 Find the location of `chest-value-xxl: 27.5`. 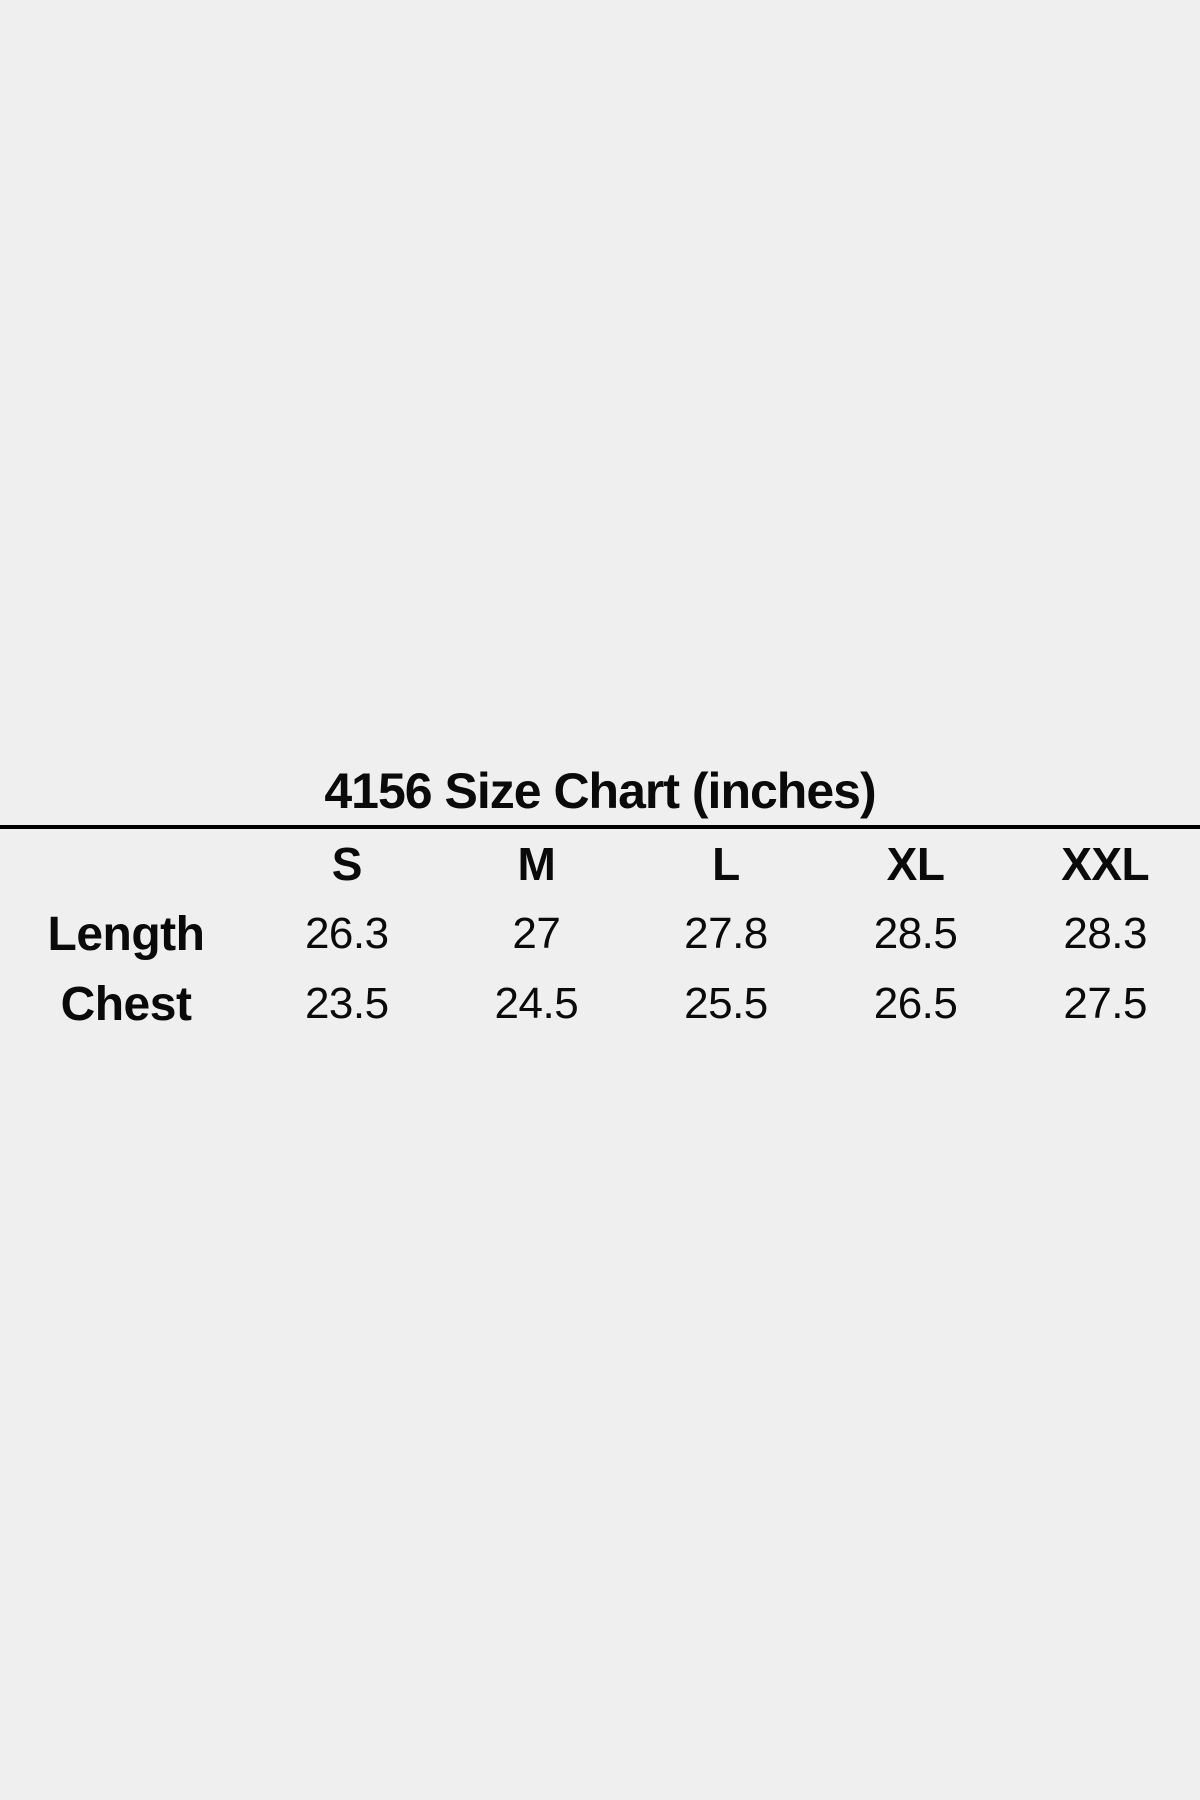

chest-value-xxl: 27.5 is located at coordinates (1105, 1003).